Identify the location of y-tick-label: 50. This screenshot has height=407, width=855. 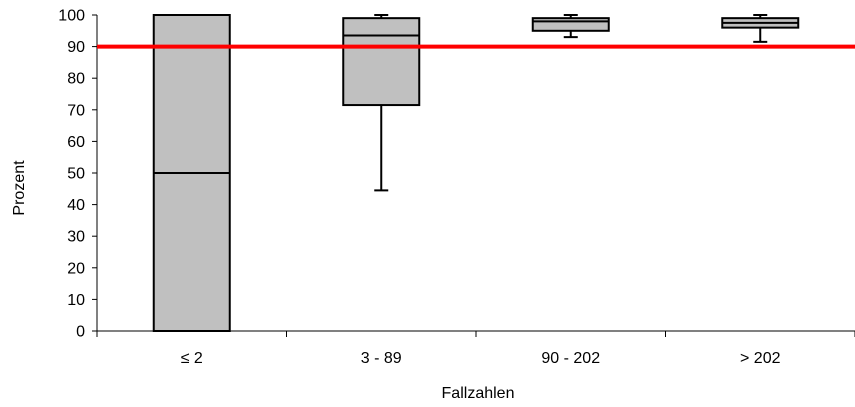
(76, 174).